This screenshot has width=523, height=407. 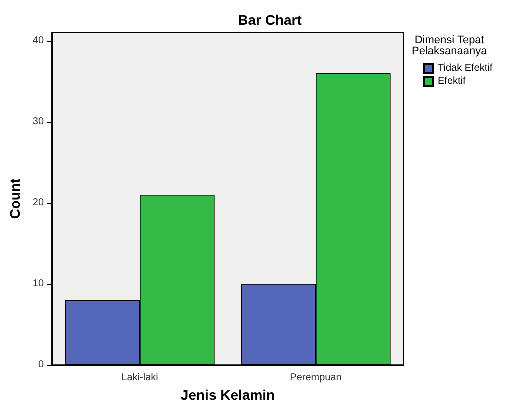 What do you see at coordinates (140, 378) in the screenshot?
I see `x-tick-label: Laki-laki` at bounding box center [140, 378].